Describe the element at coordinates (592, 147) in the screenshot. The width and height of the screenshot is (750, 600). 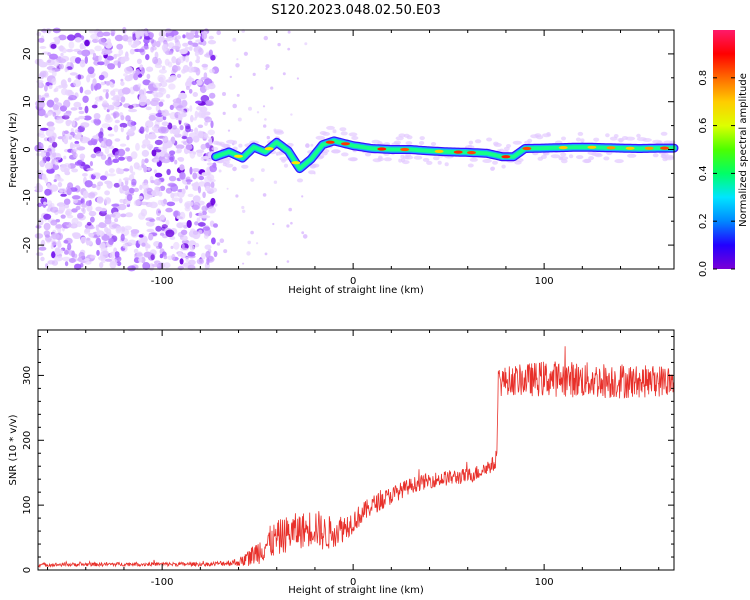
I see `ridge-hotspot` at that location.